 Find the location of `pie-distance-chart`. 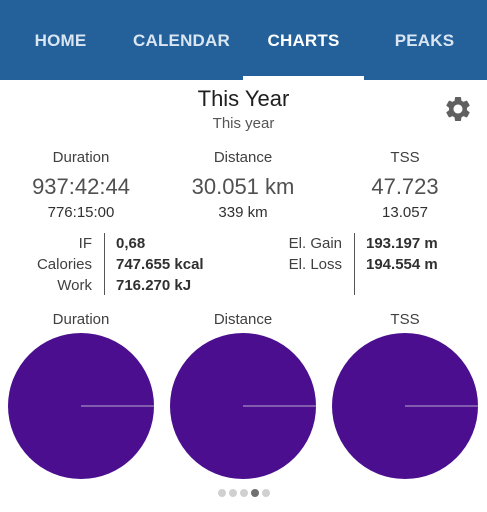

pie-distance-chart is located at coordinates (243, 406).